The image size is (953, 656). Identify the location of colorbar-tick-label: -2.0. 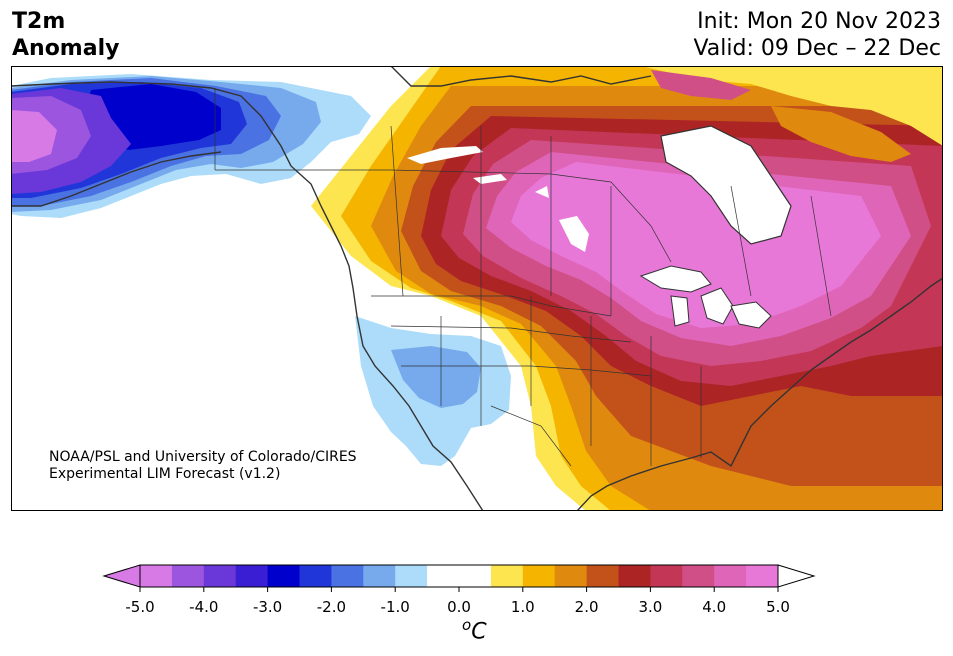
(331, 607).